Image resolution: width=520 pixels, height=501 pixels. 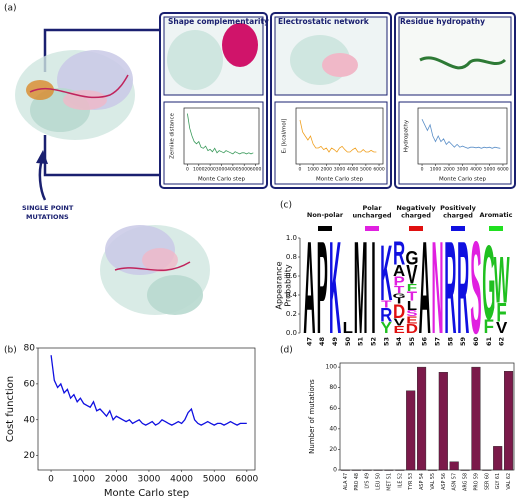 I want to click on panel-label: (c), so click(x=286, y=206).